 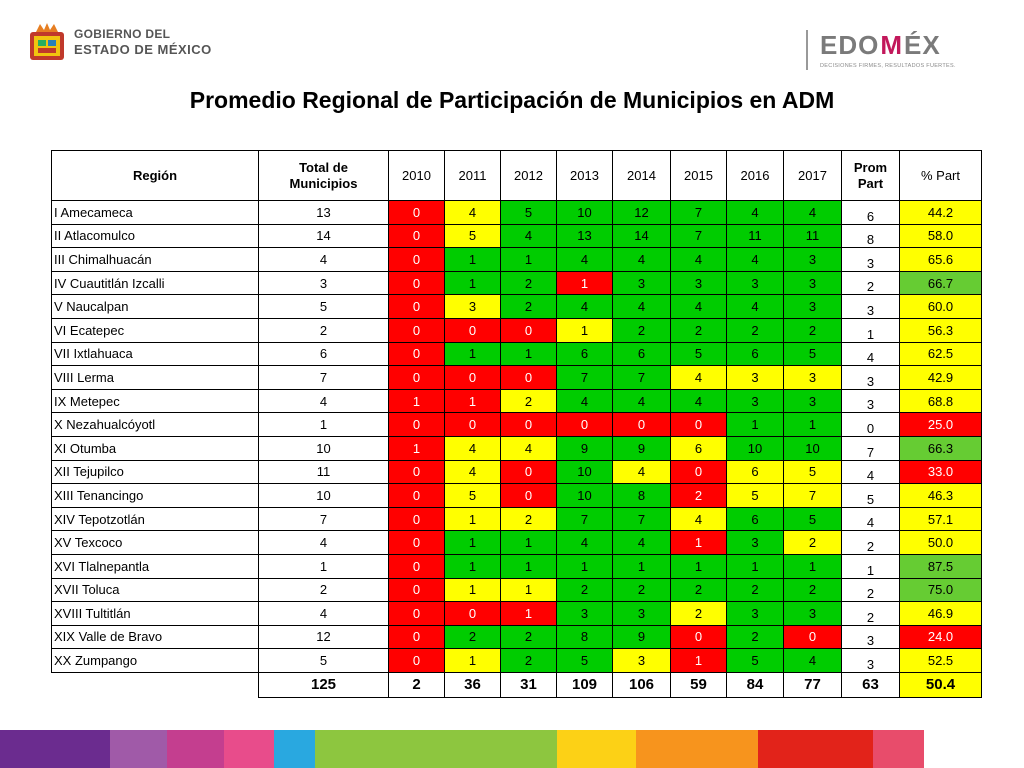 I want to click on totals-year-cell: 106, so click(x=641, y=684).